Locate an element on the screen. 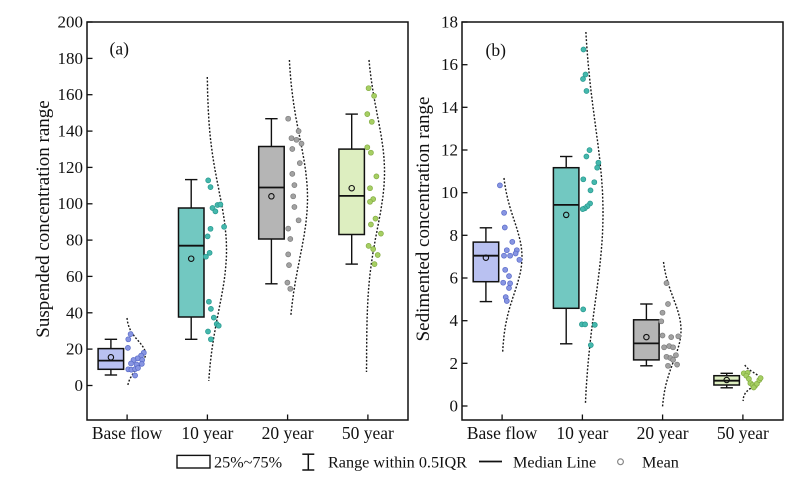 The width and height of the screenshot is (794, 483). svg-text: Range within 0.5IQR is located at coordinates (397, 463).